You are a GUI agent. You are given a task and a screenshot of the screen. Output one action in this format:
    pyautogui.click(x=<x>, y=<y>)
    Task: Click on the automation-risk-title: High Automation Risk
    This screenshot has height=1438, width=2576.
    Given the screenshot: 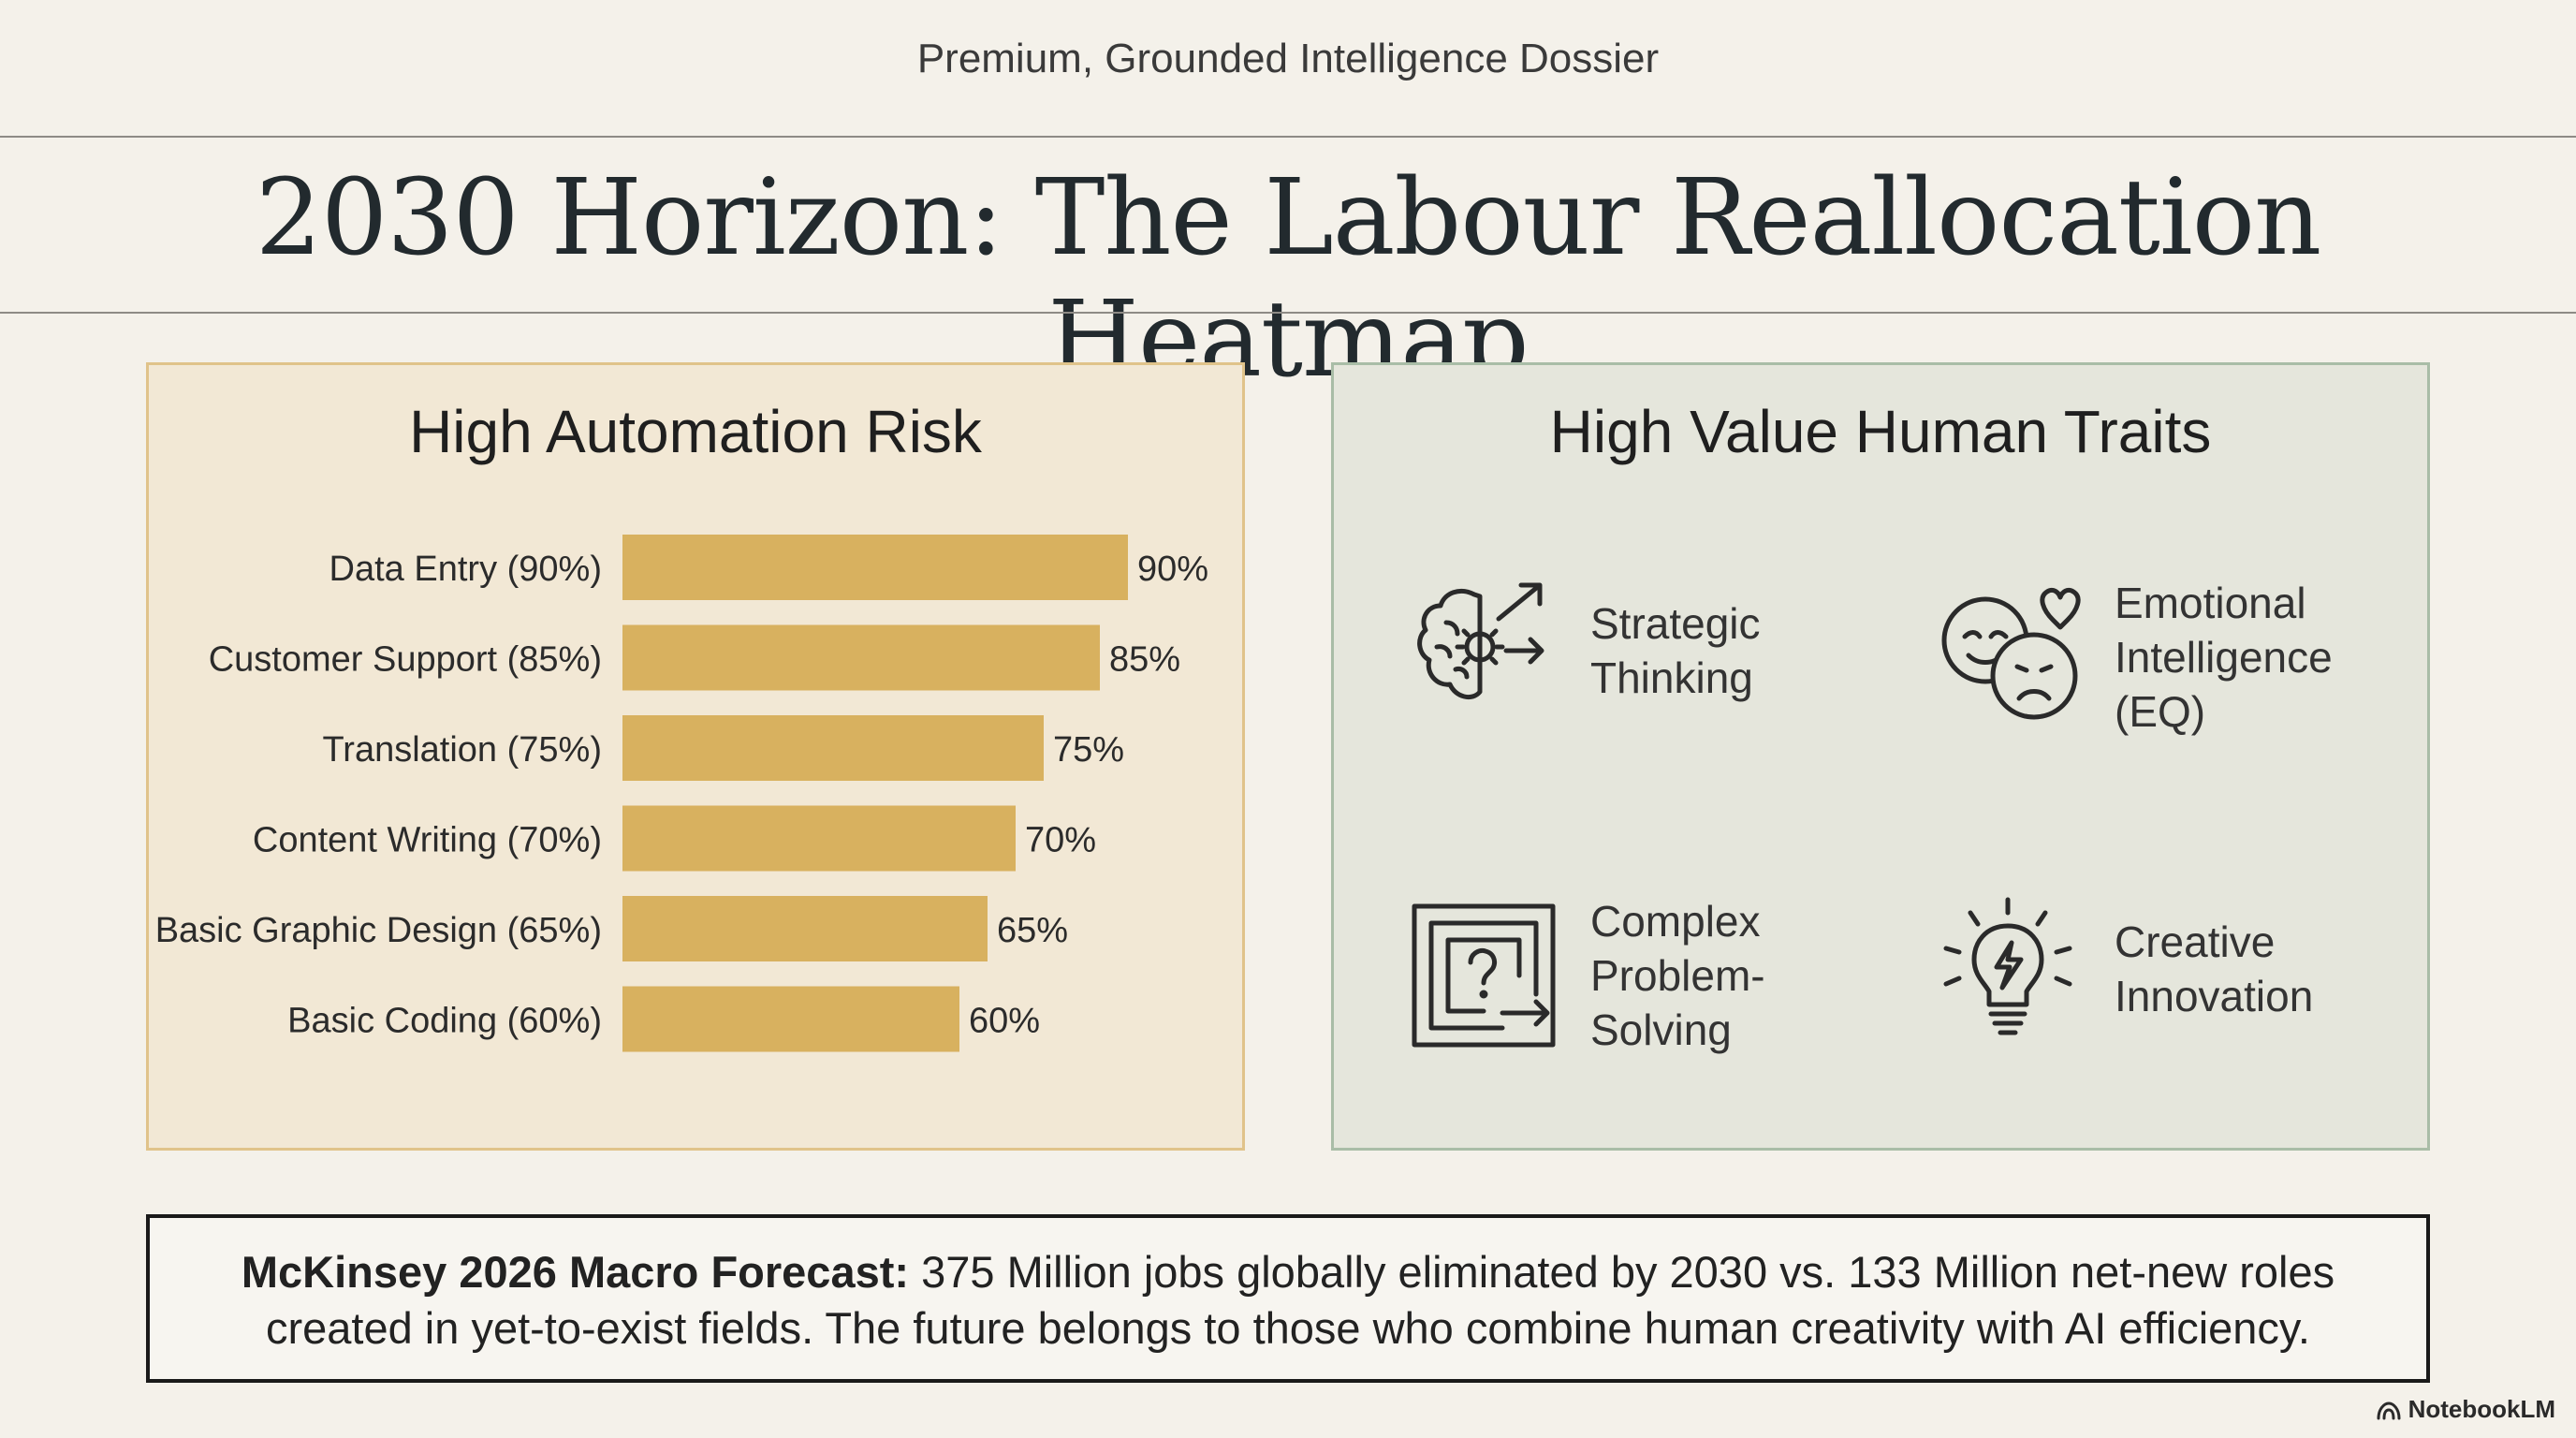 What is the action you would take?
    pyautogui.click(x=695, y=431)
    